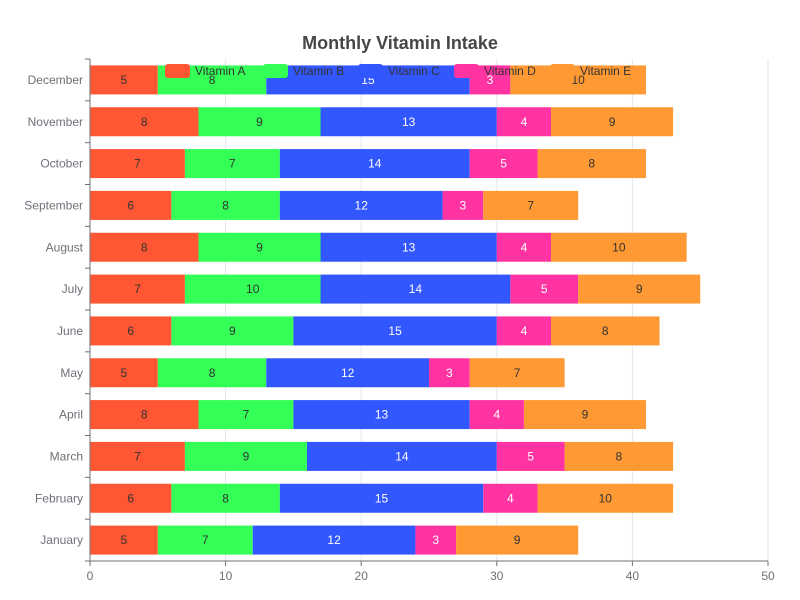 This screenshot has width=800, height=600. What do you see at coordinates (71, 373) in the screenshot?
I see `y-tick-label: May` at bounding box center [71, 373].